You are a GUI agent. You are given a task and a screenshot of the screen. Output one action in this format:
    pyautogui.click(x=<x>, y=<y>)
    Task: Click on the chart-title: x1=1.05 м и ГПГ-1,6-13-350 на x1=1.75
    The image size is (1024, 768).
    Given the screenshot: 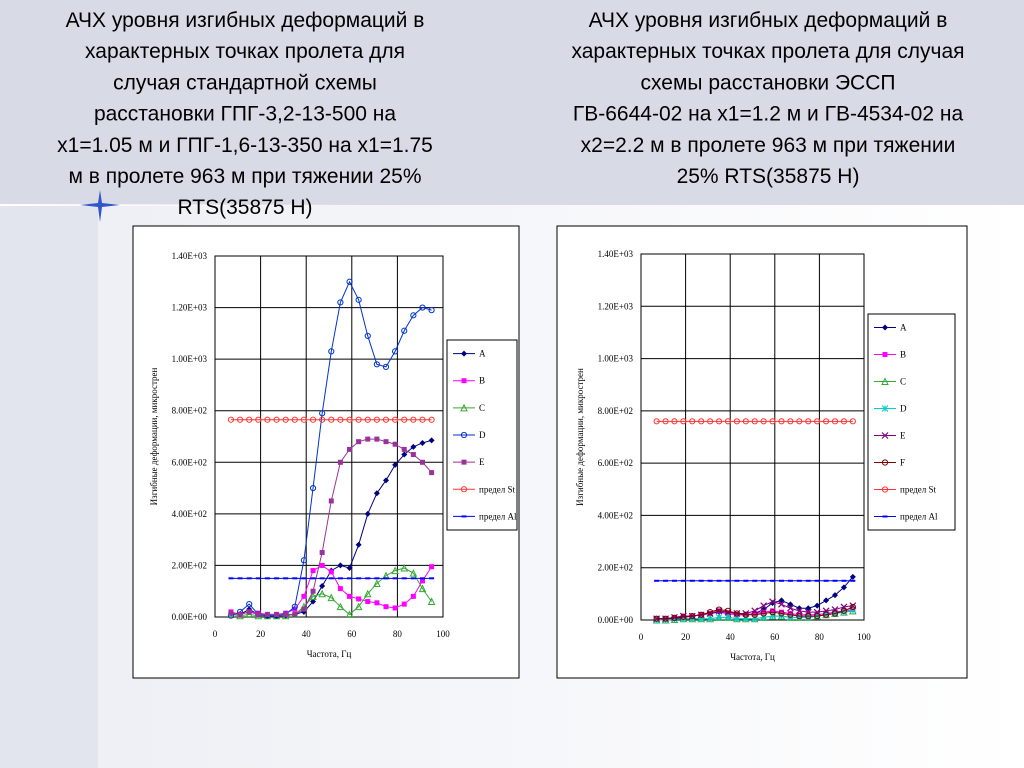 What is the action you would take?
    pyautogui.click(x=245, y=145)
    